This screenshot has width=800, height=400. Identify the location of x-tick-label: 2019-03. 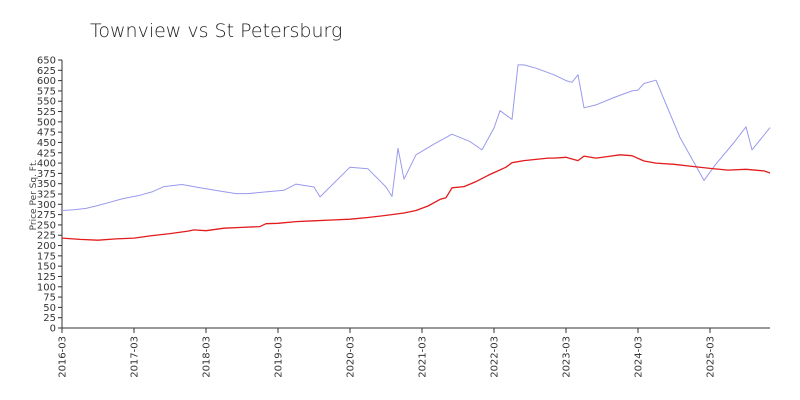
(279, 357).